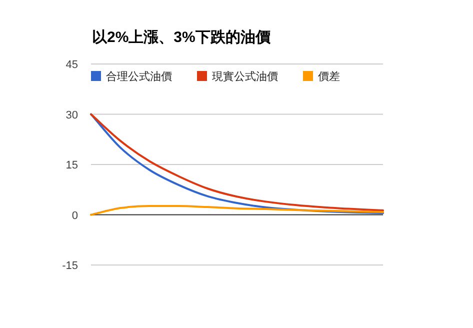 The image size is (473, 328). What do you see at coordinates (139, 76) in the screenshot?
I see `legend-label: 合理公式油價` at bounding box center [139, 76].